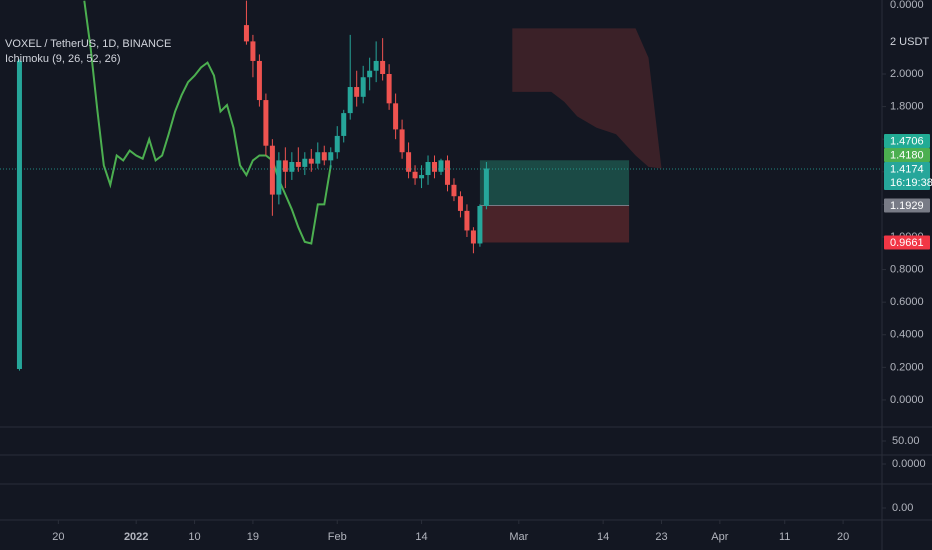 The image size is (932, 550). Describe the element at coordinates (907, 5) in the screenshot. I see `axis-top-label: 0.0000` at that location.